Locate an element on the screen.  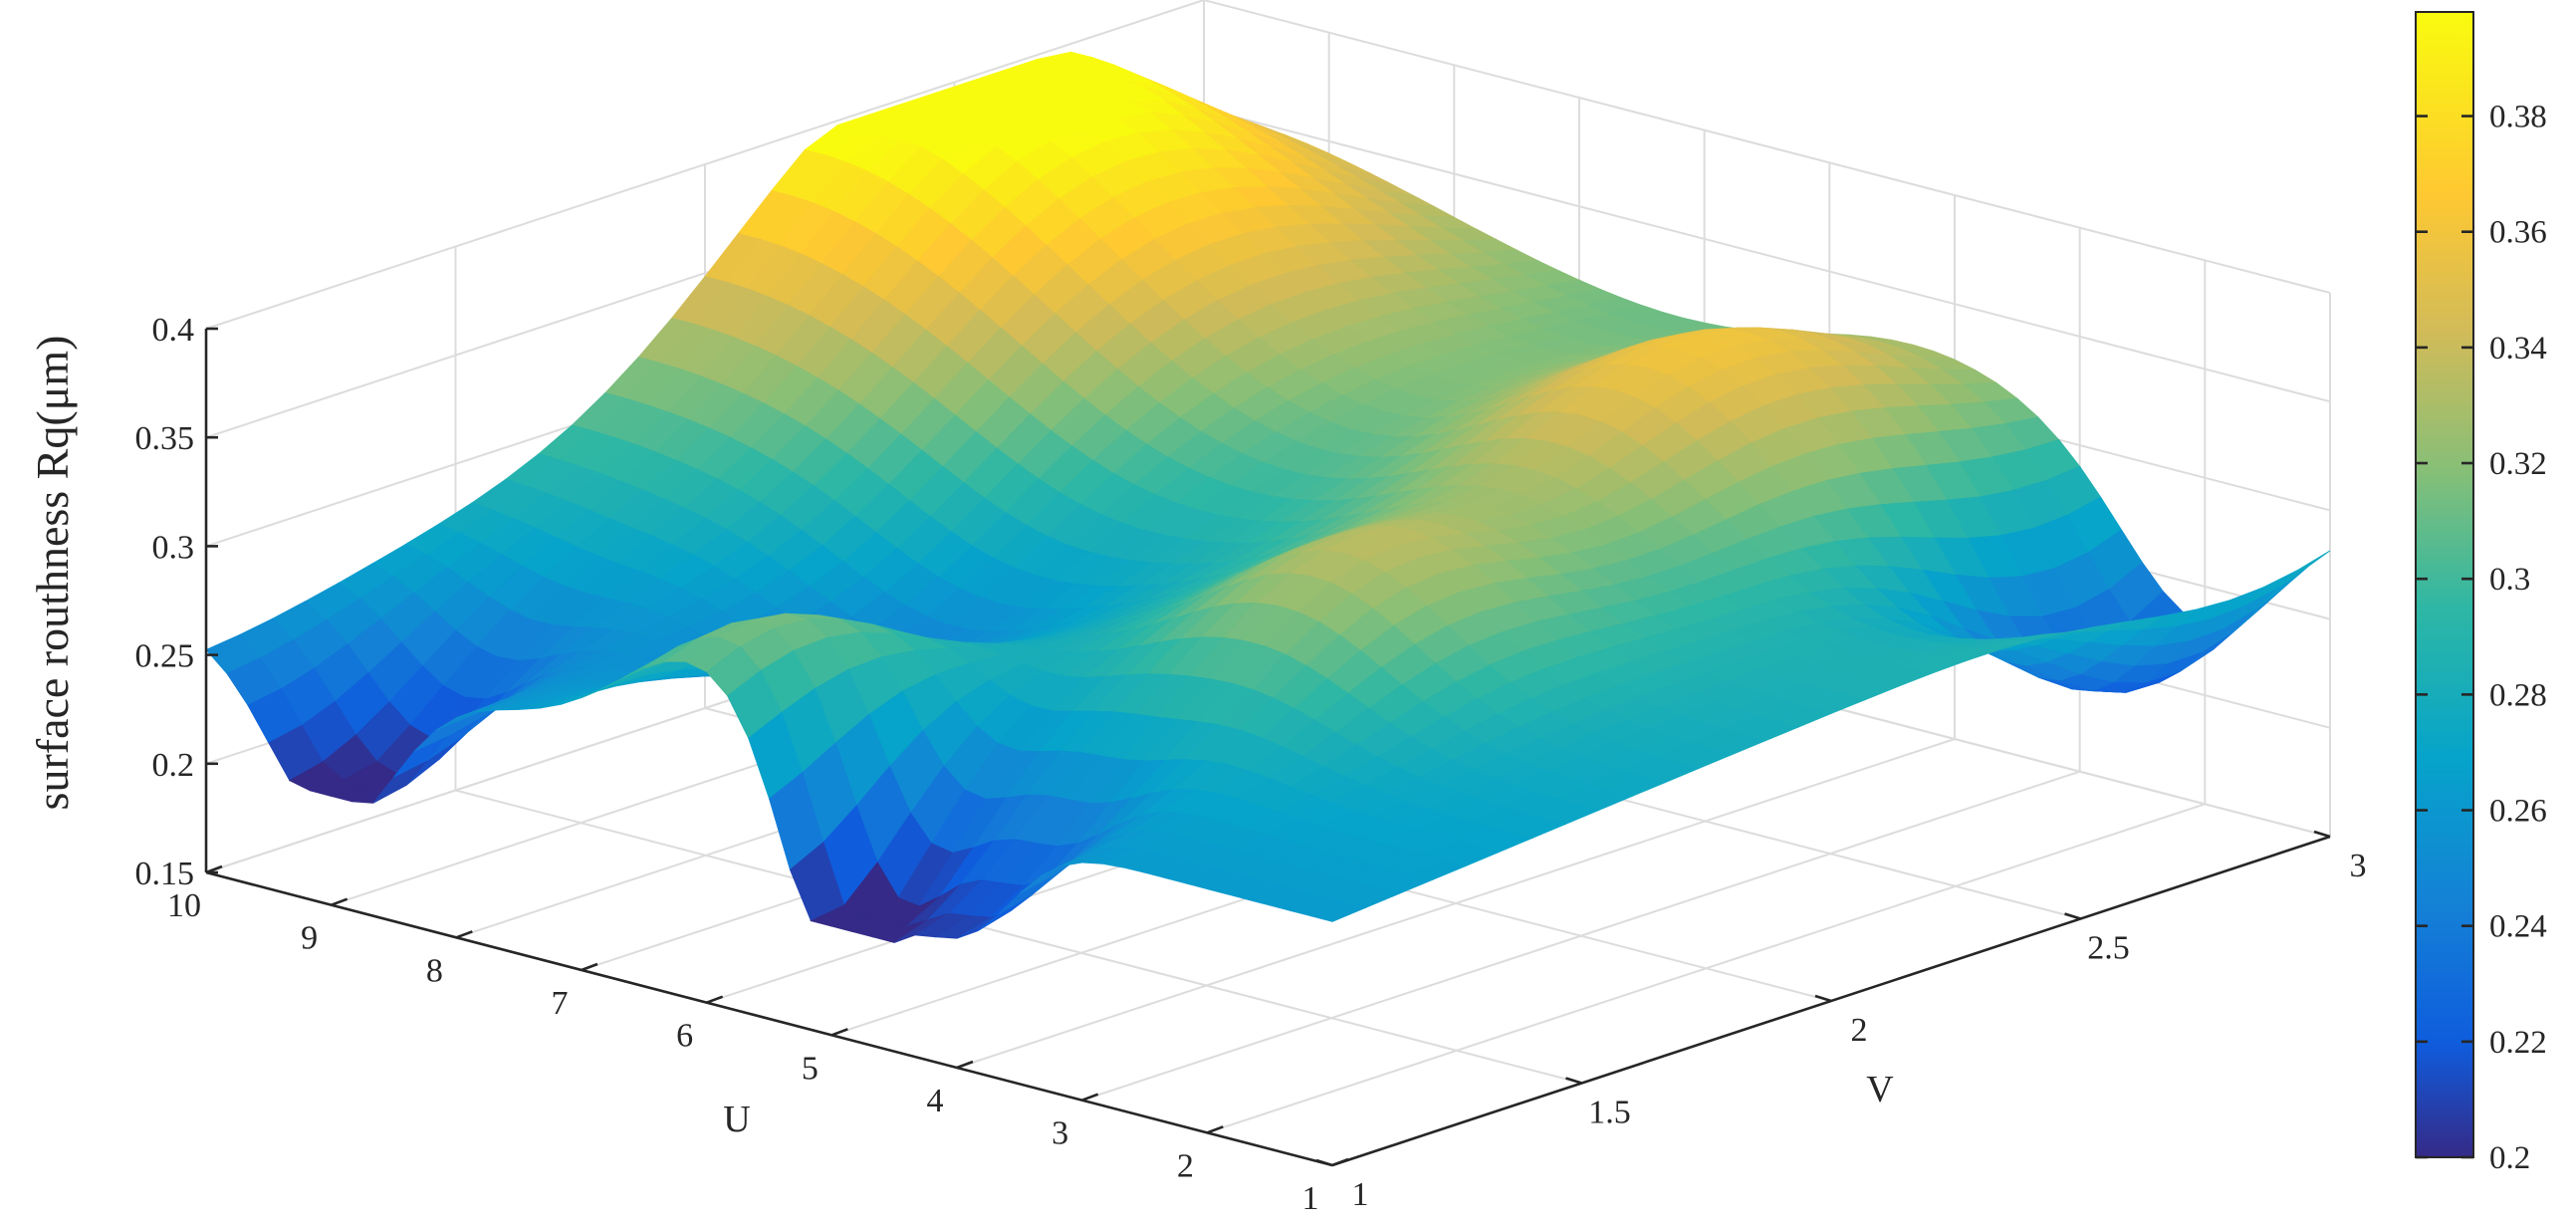
z-tick-label: 0.4 is located at coordinates (173, 330).